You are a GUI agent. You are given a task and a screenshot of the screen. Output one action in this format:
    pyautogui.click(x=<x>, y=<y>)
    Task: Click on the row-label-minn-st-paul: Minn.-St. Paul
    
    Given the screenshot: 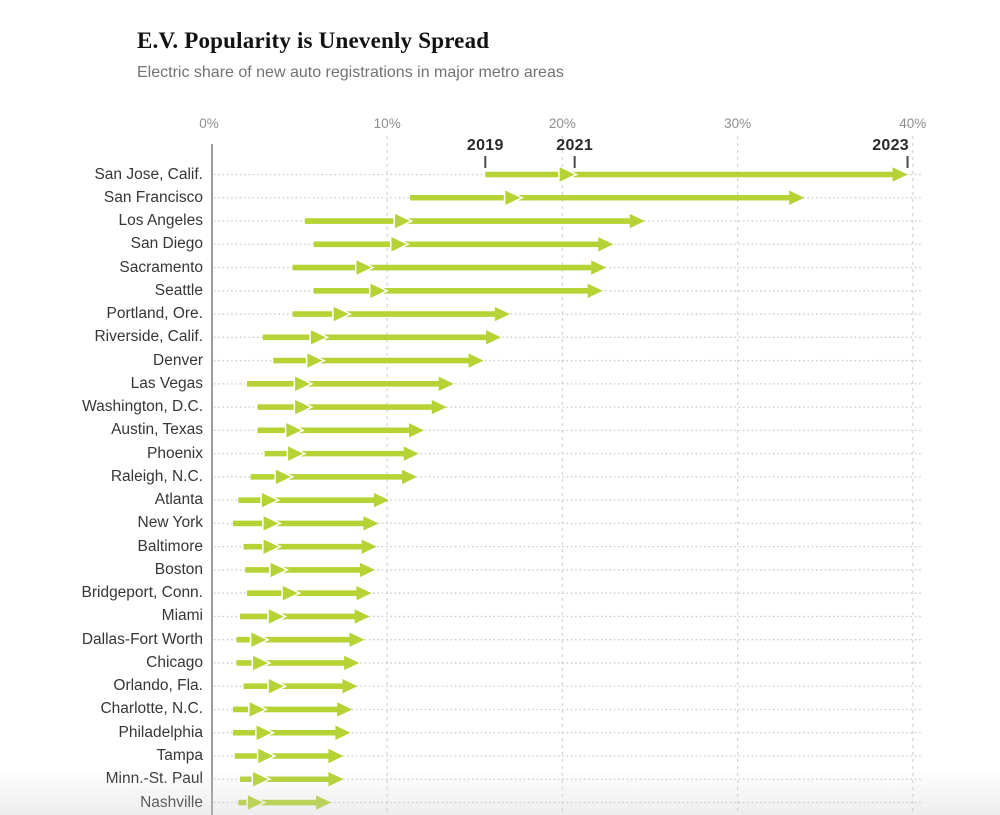 What is the action you would take?
    pyautogui.click(x=154, y=779)
    